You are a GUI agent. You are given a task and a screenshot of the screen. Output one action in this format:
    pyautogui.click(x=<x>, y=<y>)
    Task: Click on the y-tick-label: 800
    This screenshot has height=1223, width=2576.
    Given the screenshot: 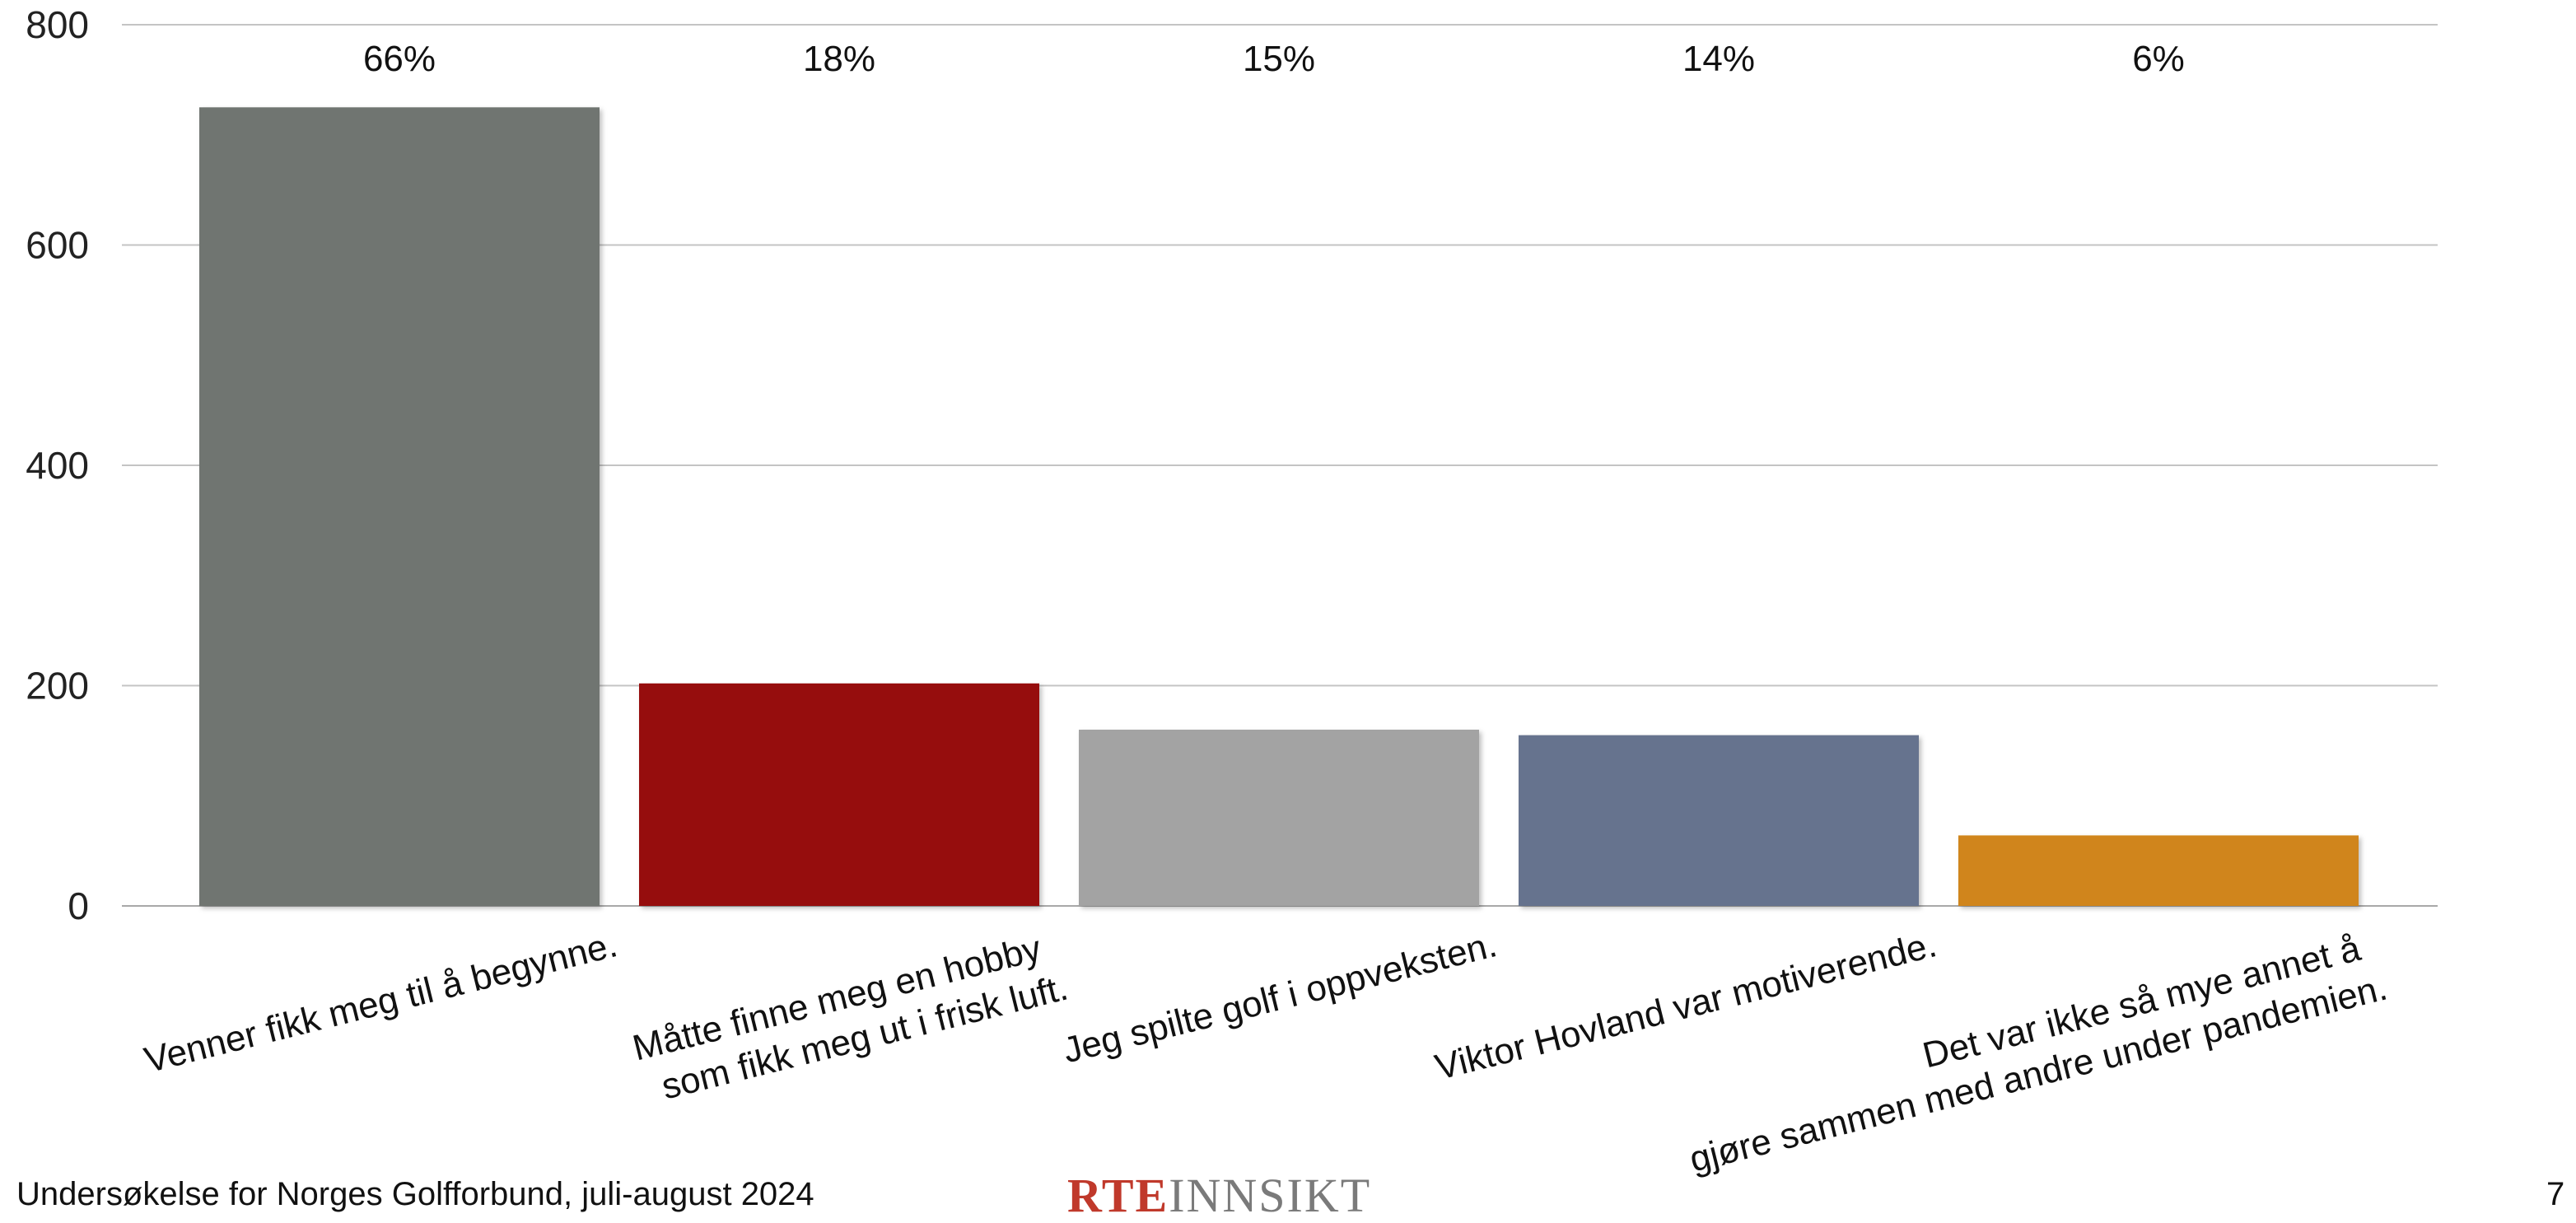 What is the action you would take?
    pyautogui.click(x=57, y=24)
    